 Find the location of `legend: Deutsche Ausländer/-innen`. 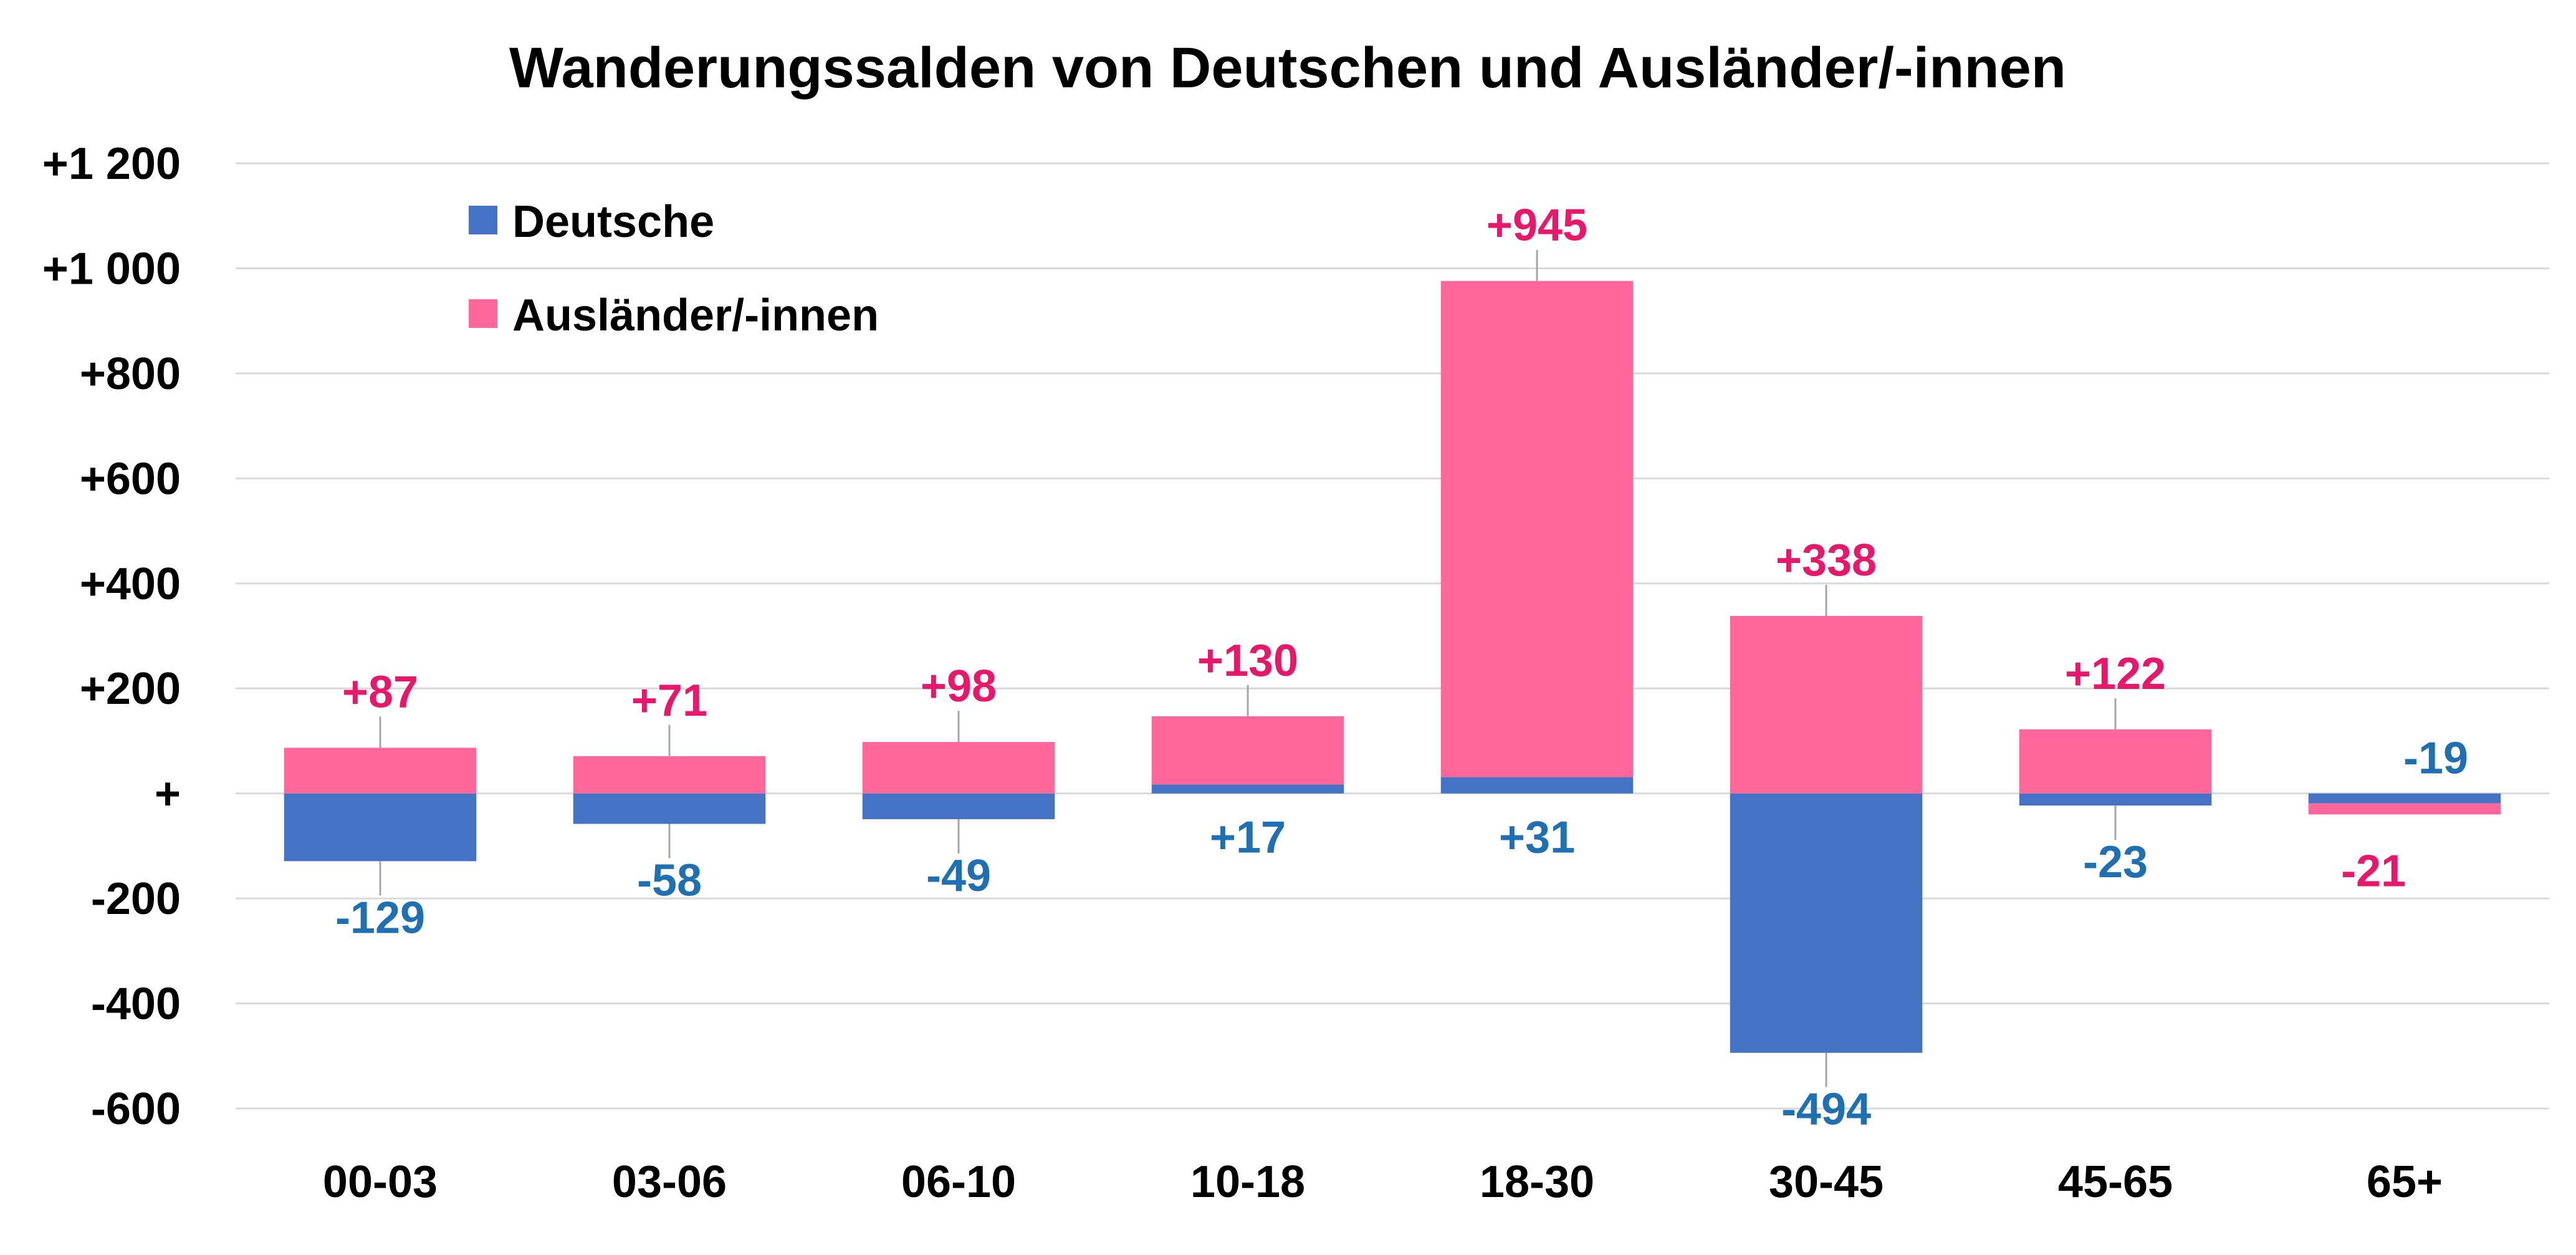

legend: Deutsche Ausländer/-innen is located at coordinates (674, 268).